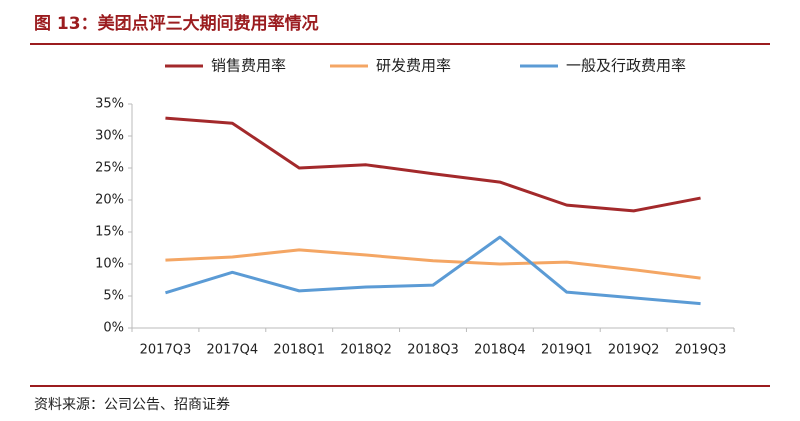 This screenshot has width=800, height=421. I want to click on x-tick-label: 2017Q3, so click(166, 350).